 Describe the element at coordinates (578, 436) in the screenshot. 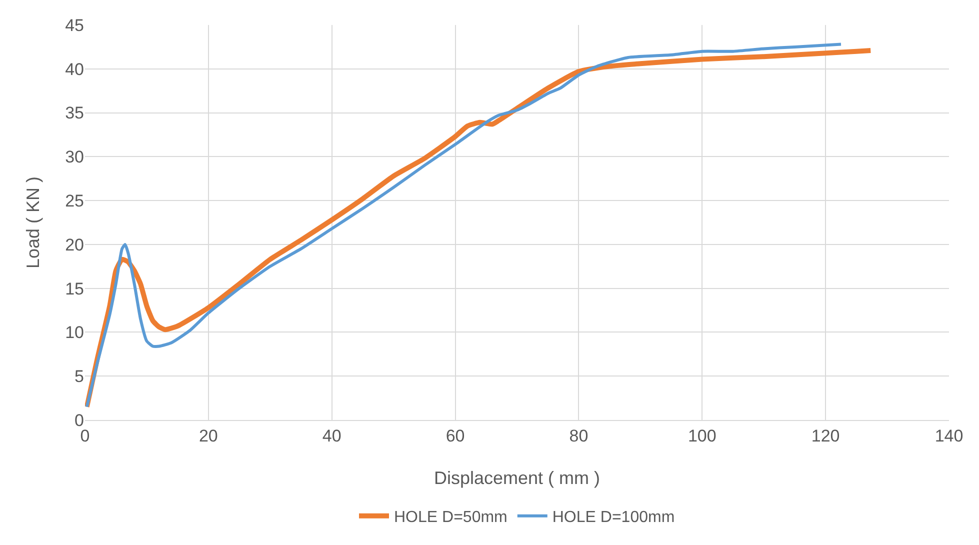

I see `x-tick-label: 80` at that location.